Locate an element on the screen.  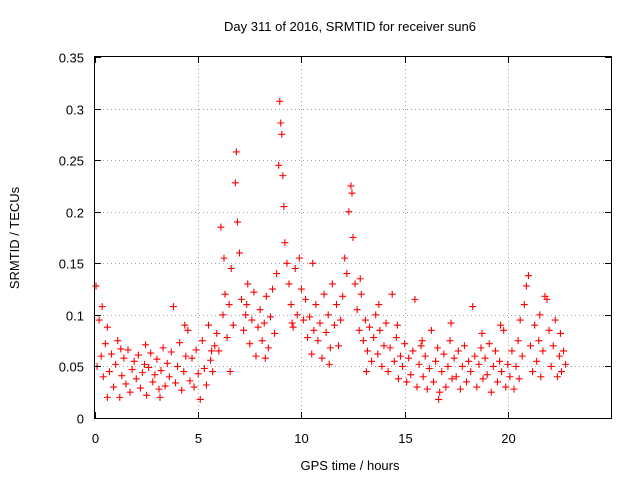
y-tick-label: 0.25 is located at coordinates (71, 161).